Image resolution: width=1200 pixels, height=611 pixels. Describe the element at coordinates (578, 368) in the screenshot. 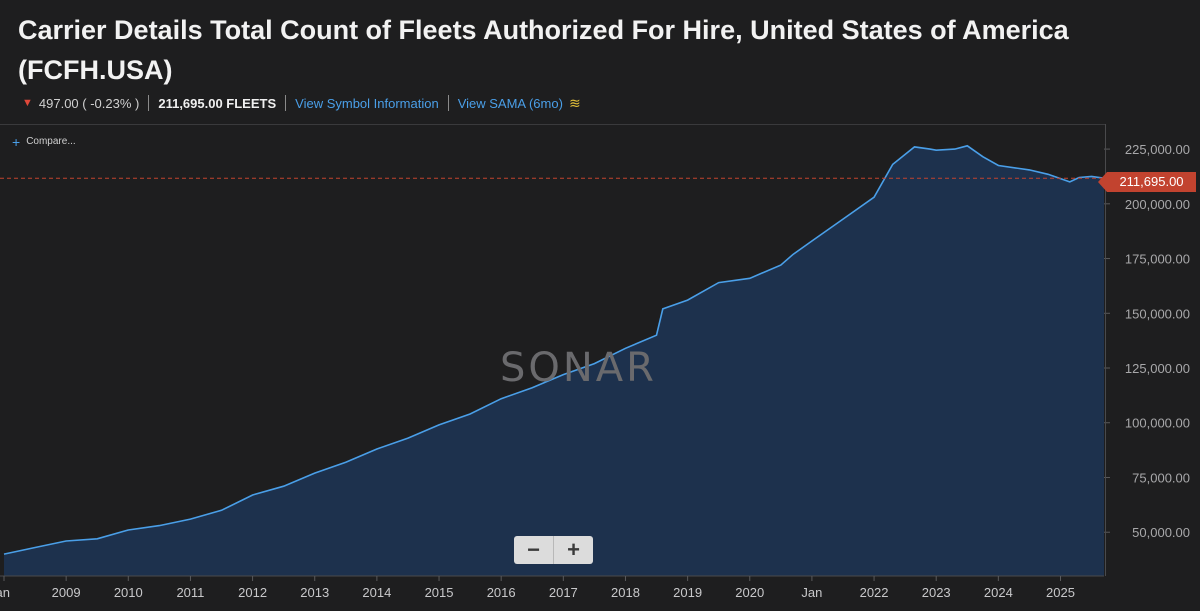

I see `sonar-watermark: SONAR` at that location.